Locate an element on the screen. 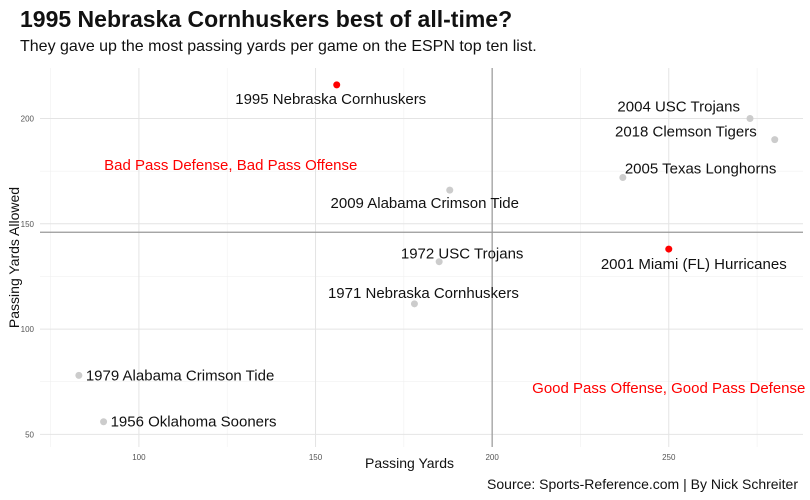 Image resolution: width=810 pixels, height=500 pixels. point-label: 2005 Texas Longhorns is located at coordinates (701, 168).